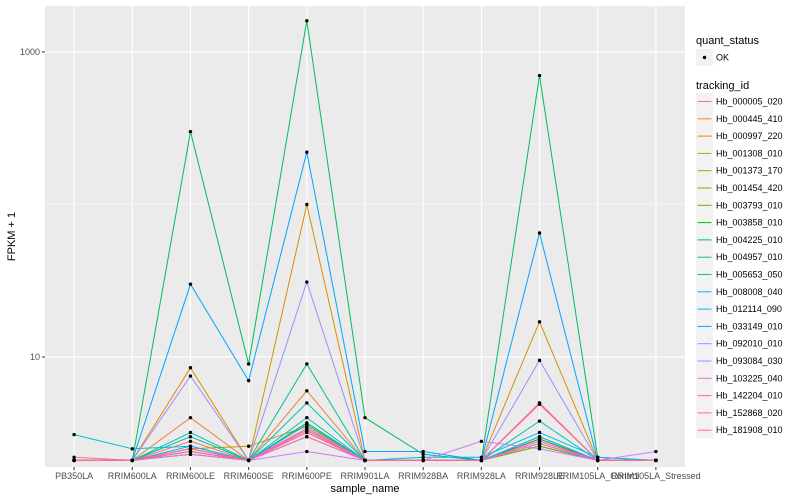 The width and height of the screenshot is (800, 500). Describe the element at coordinates (749, 378) in the screenshot. I see `legend-series-label: Hb_103225_040` at that location.